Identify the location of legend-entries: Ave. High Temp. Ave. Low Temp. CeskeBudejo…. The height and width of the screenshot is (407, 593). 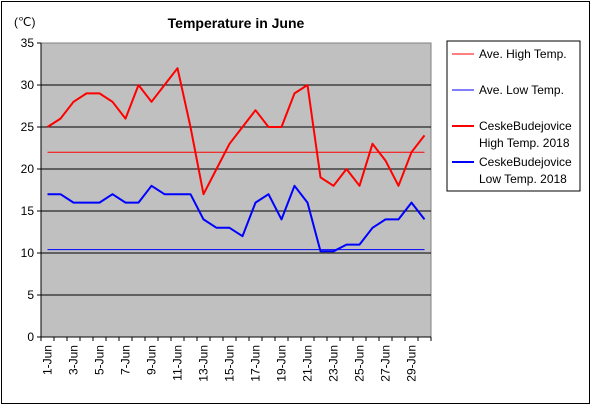
(512, 116).